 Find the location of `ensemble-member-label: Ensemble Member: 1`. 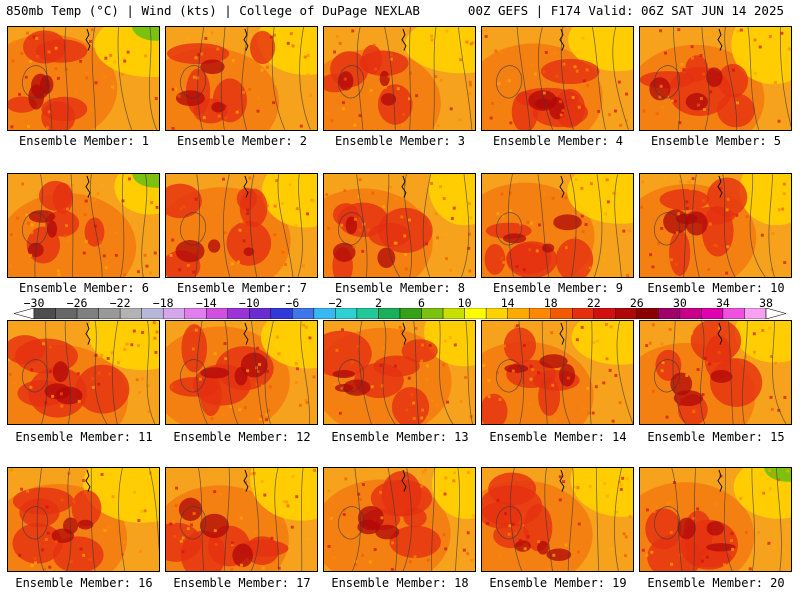

ensemble-member-label: Ensemble Member: 1 is located at coordinates (84, 141).